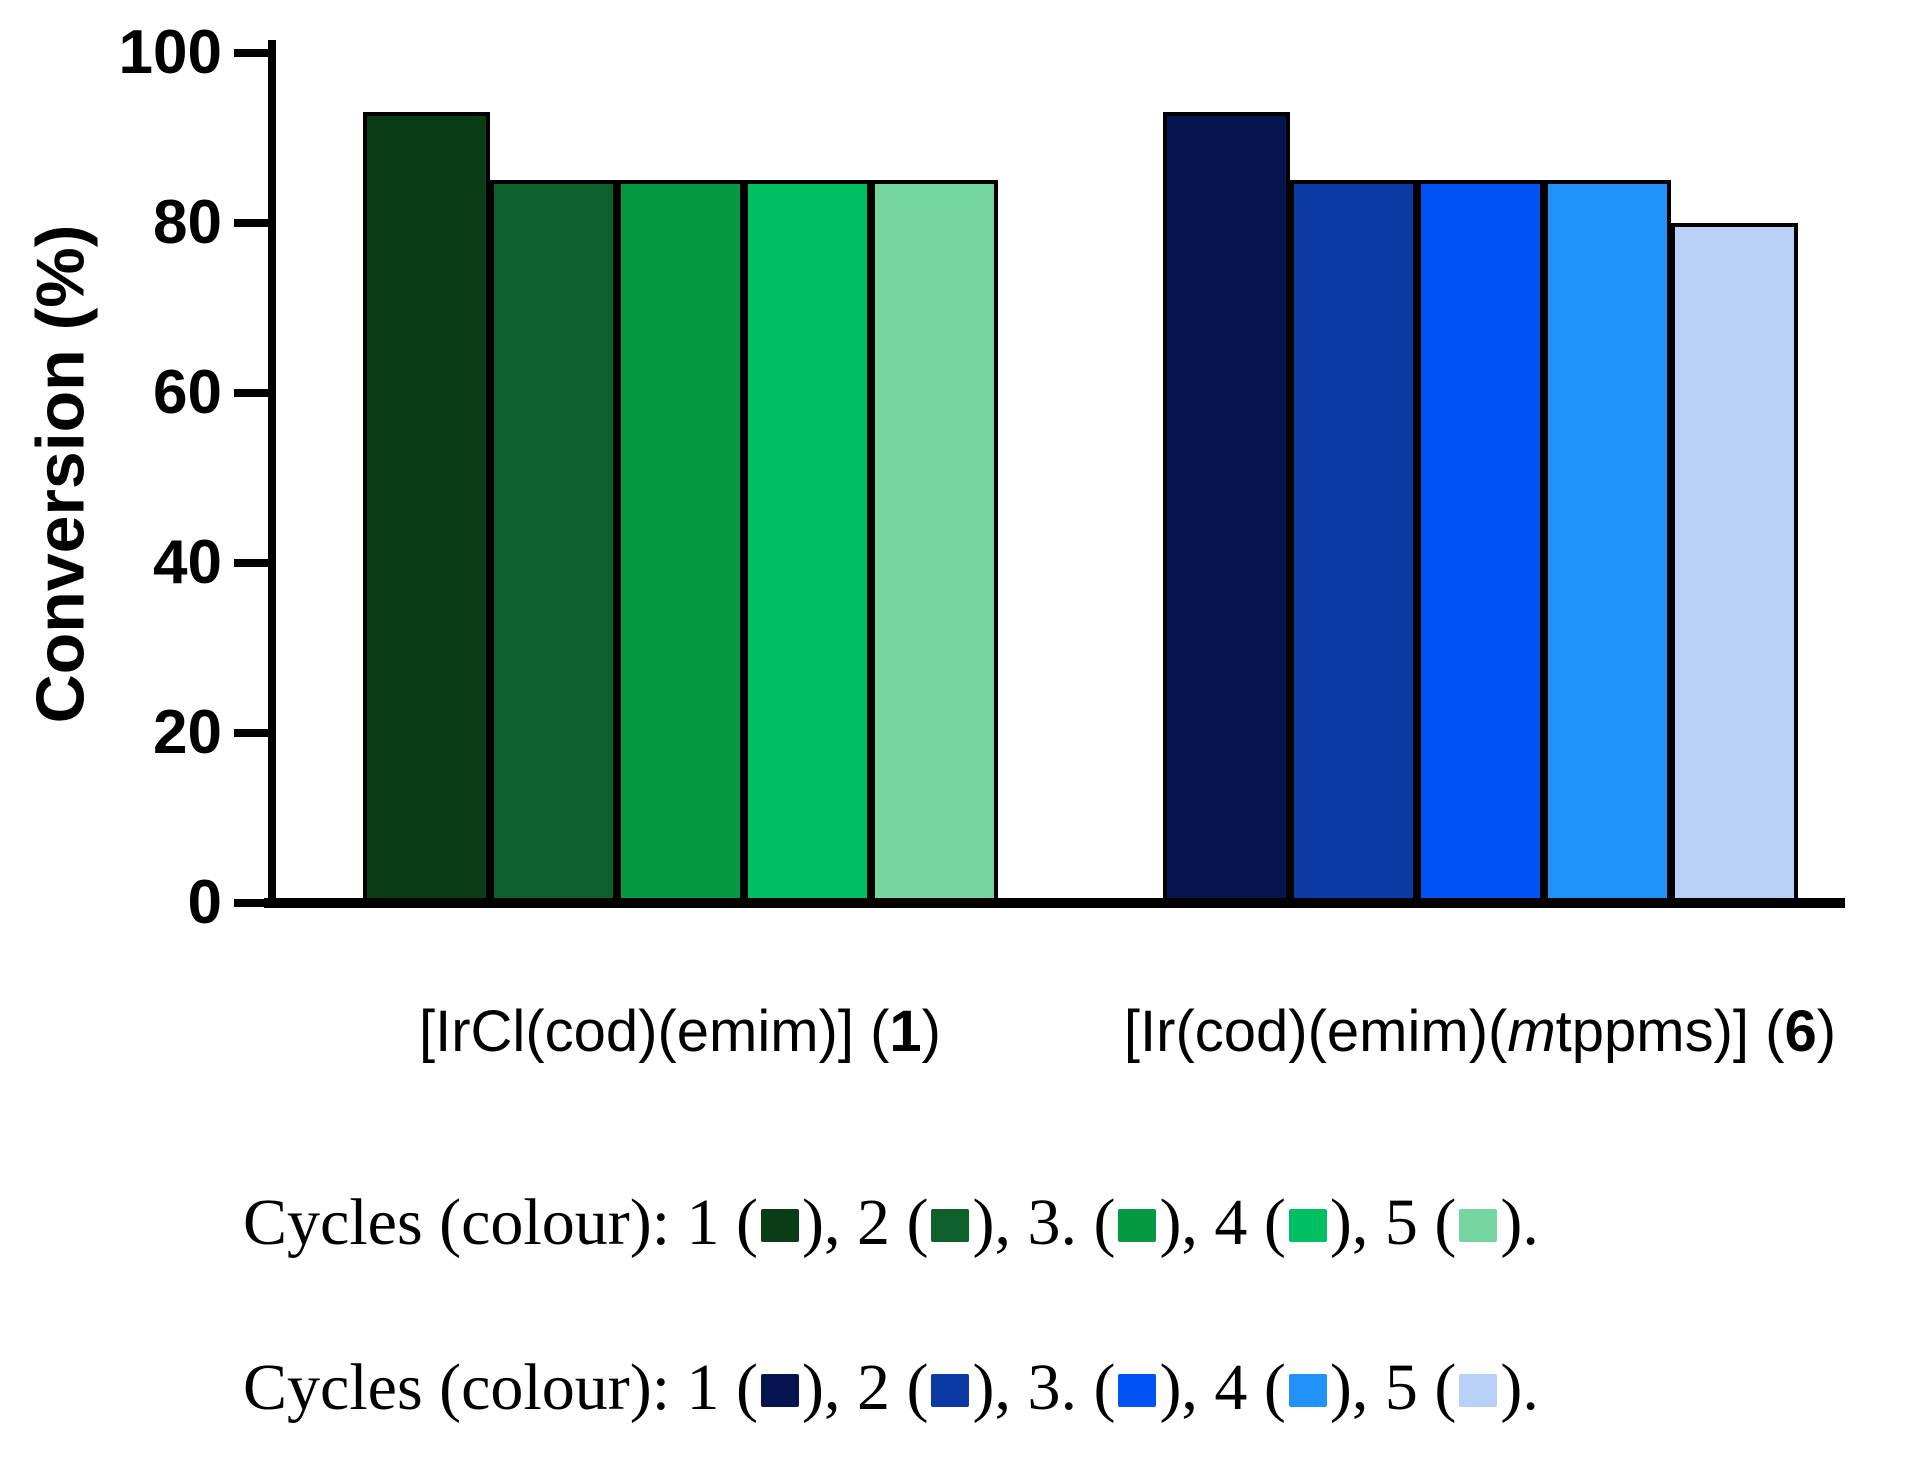  I want to click on y-axis-line, so click(272, 474).